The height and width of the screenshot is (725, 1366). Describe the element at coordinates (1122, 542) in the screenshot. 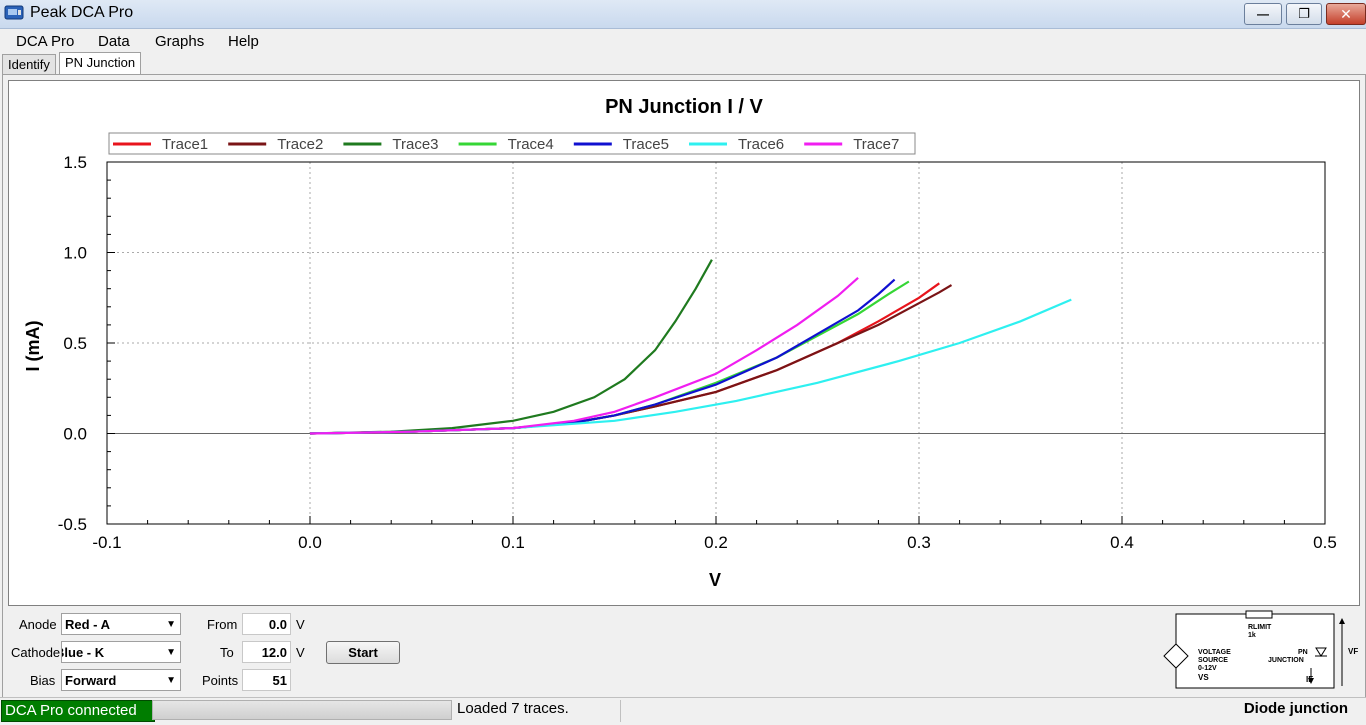

I see `x-tick-label: 0.4` at that location.